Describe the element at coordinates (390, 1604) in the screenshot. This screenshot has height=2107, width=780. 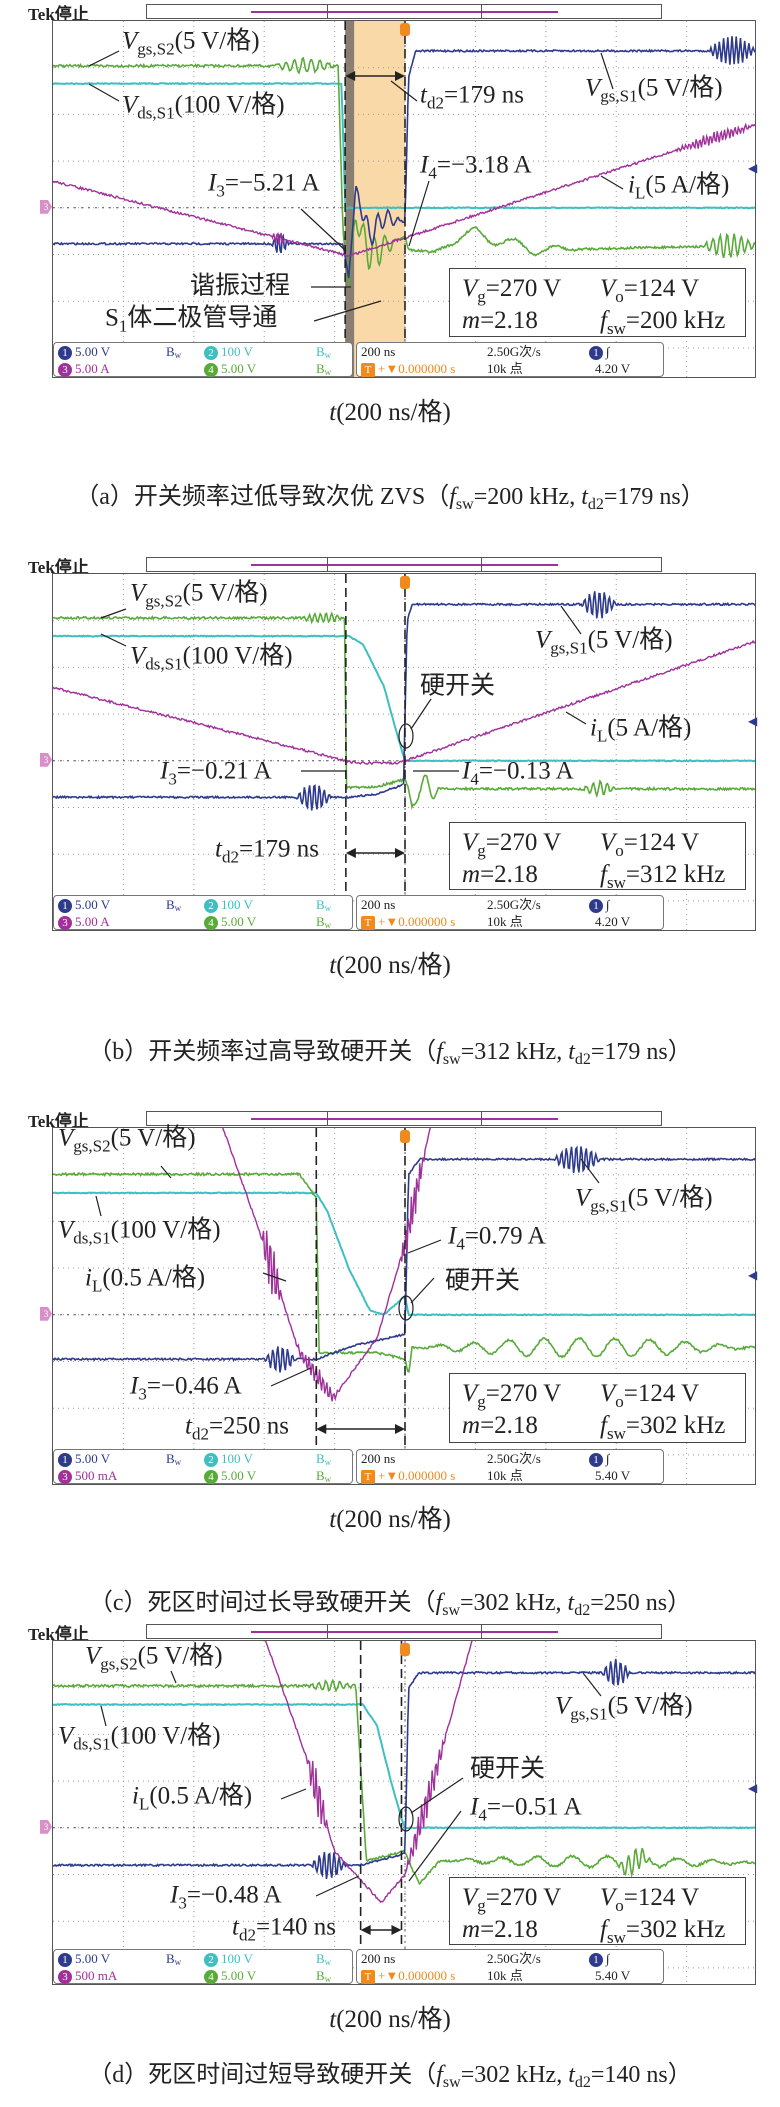
I see `figure-caption: （c）死区时间过长导致硬开关（fsw=302 kHz, td2=250 ns）` at that location.